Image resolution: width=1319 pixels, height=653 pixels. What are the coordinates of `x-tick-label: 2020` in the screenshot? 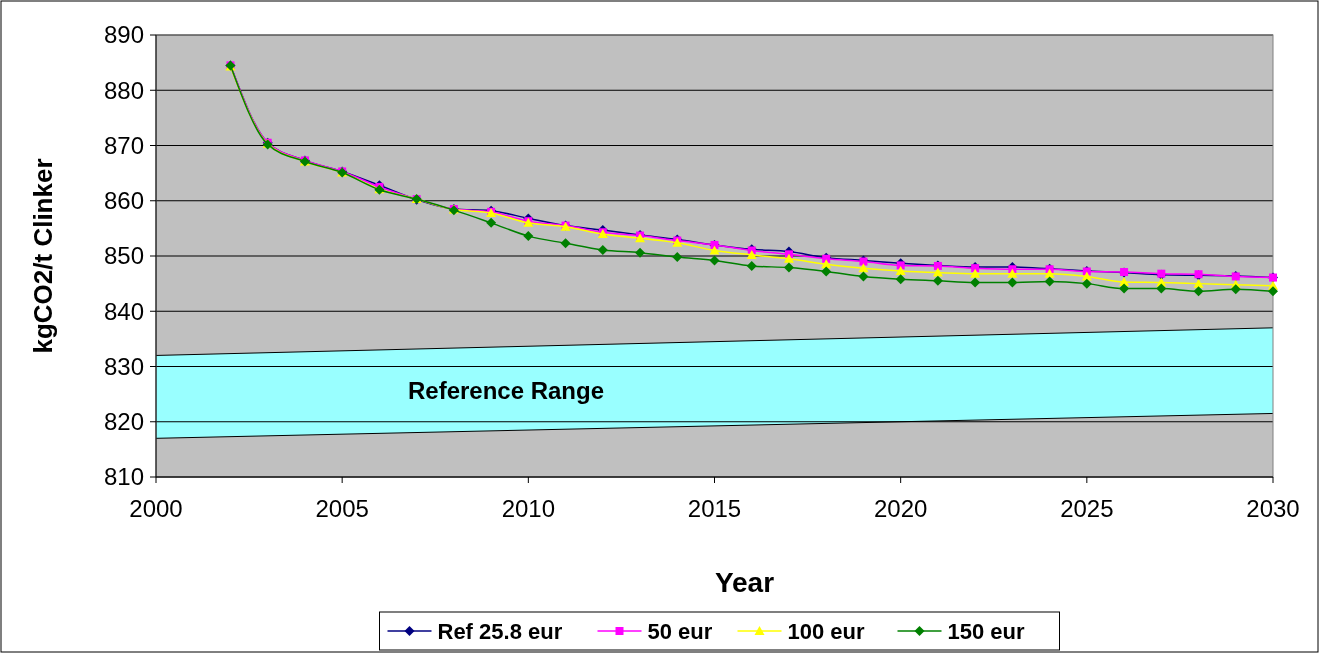 It's located at (900, 508).